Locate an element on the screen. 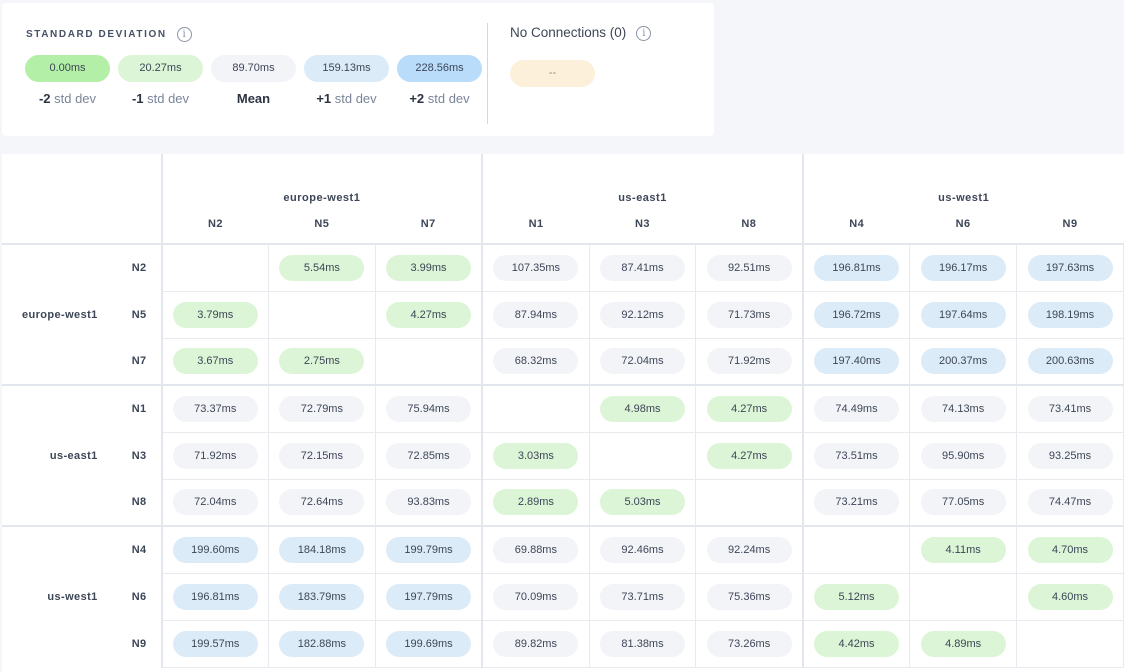 This screenshot has height=672, width=1124. matrix-cell: 199.69ms is located at coordinates (428, 643).